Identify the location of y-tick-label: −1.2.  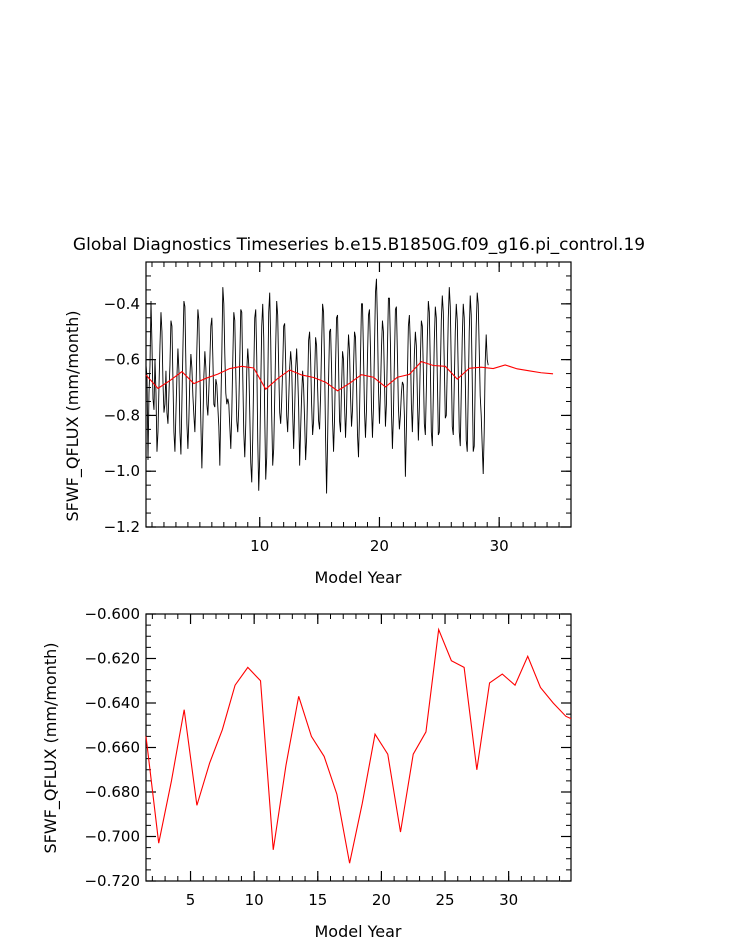
(122, 527).